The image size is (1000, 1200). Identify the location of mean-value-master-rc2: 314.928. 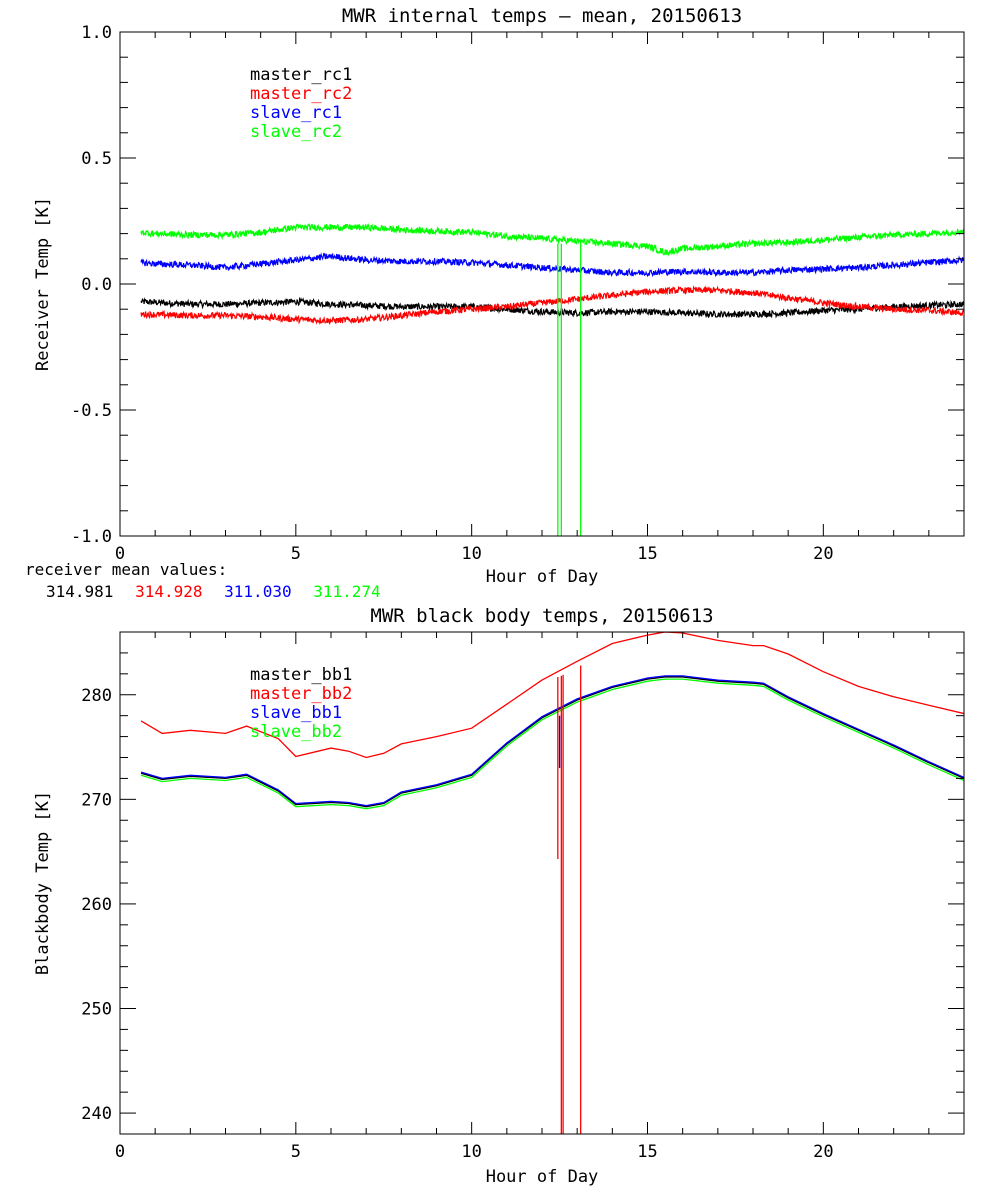
(169, 591).